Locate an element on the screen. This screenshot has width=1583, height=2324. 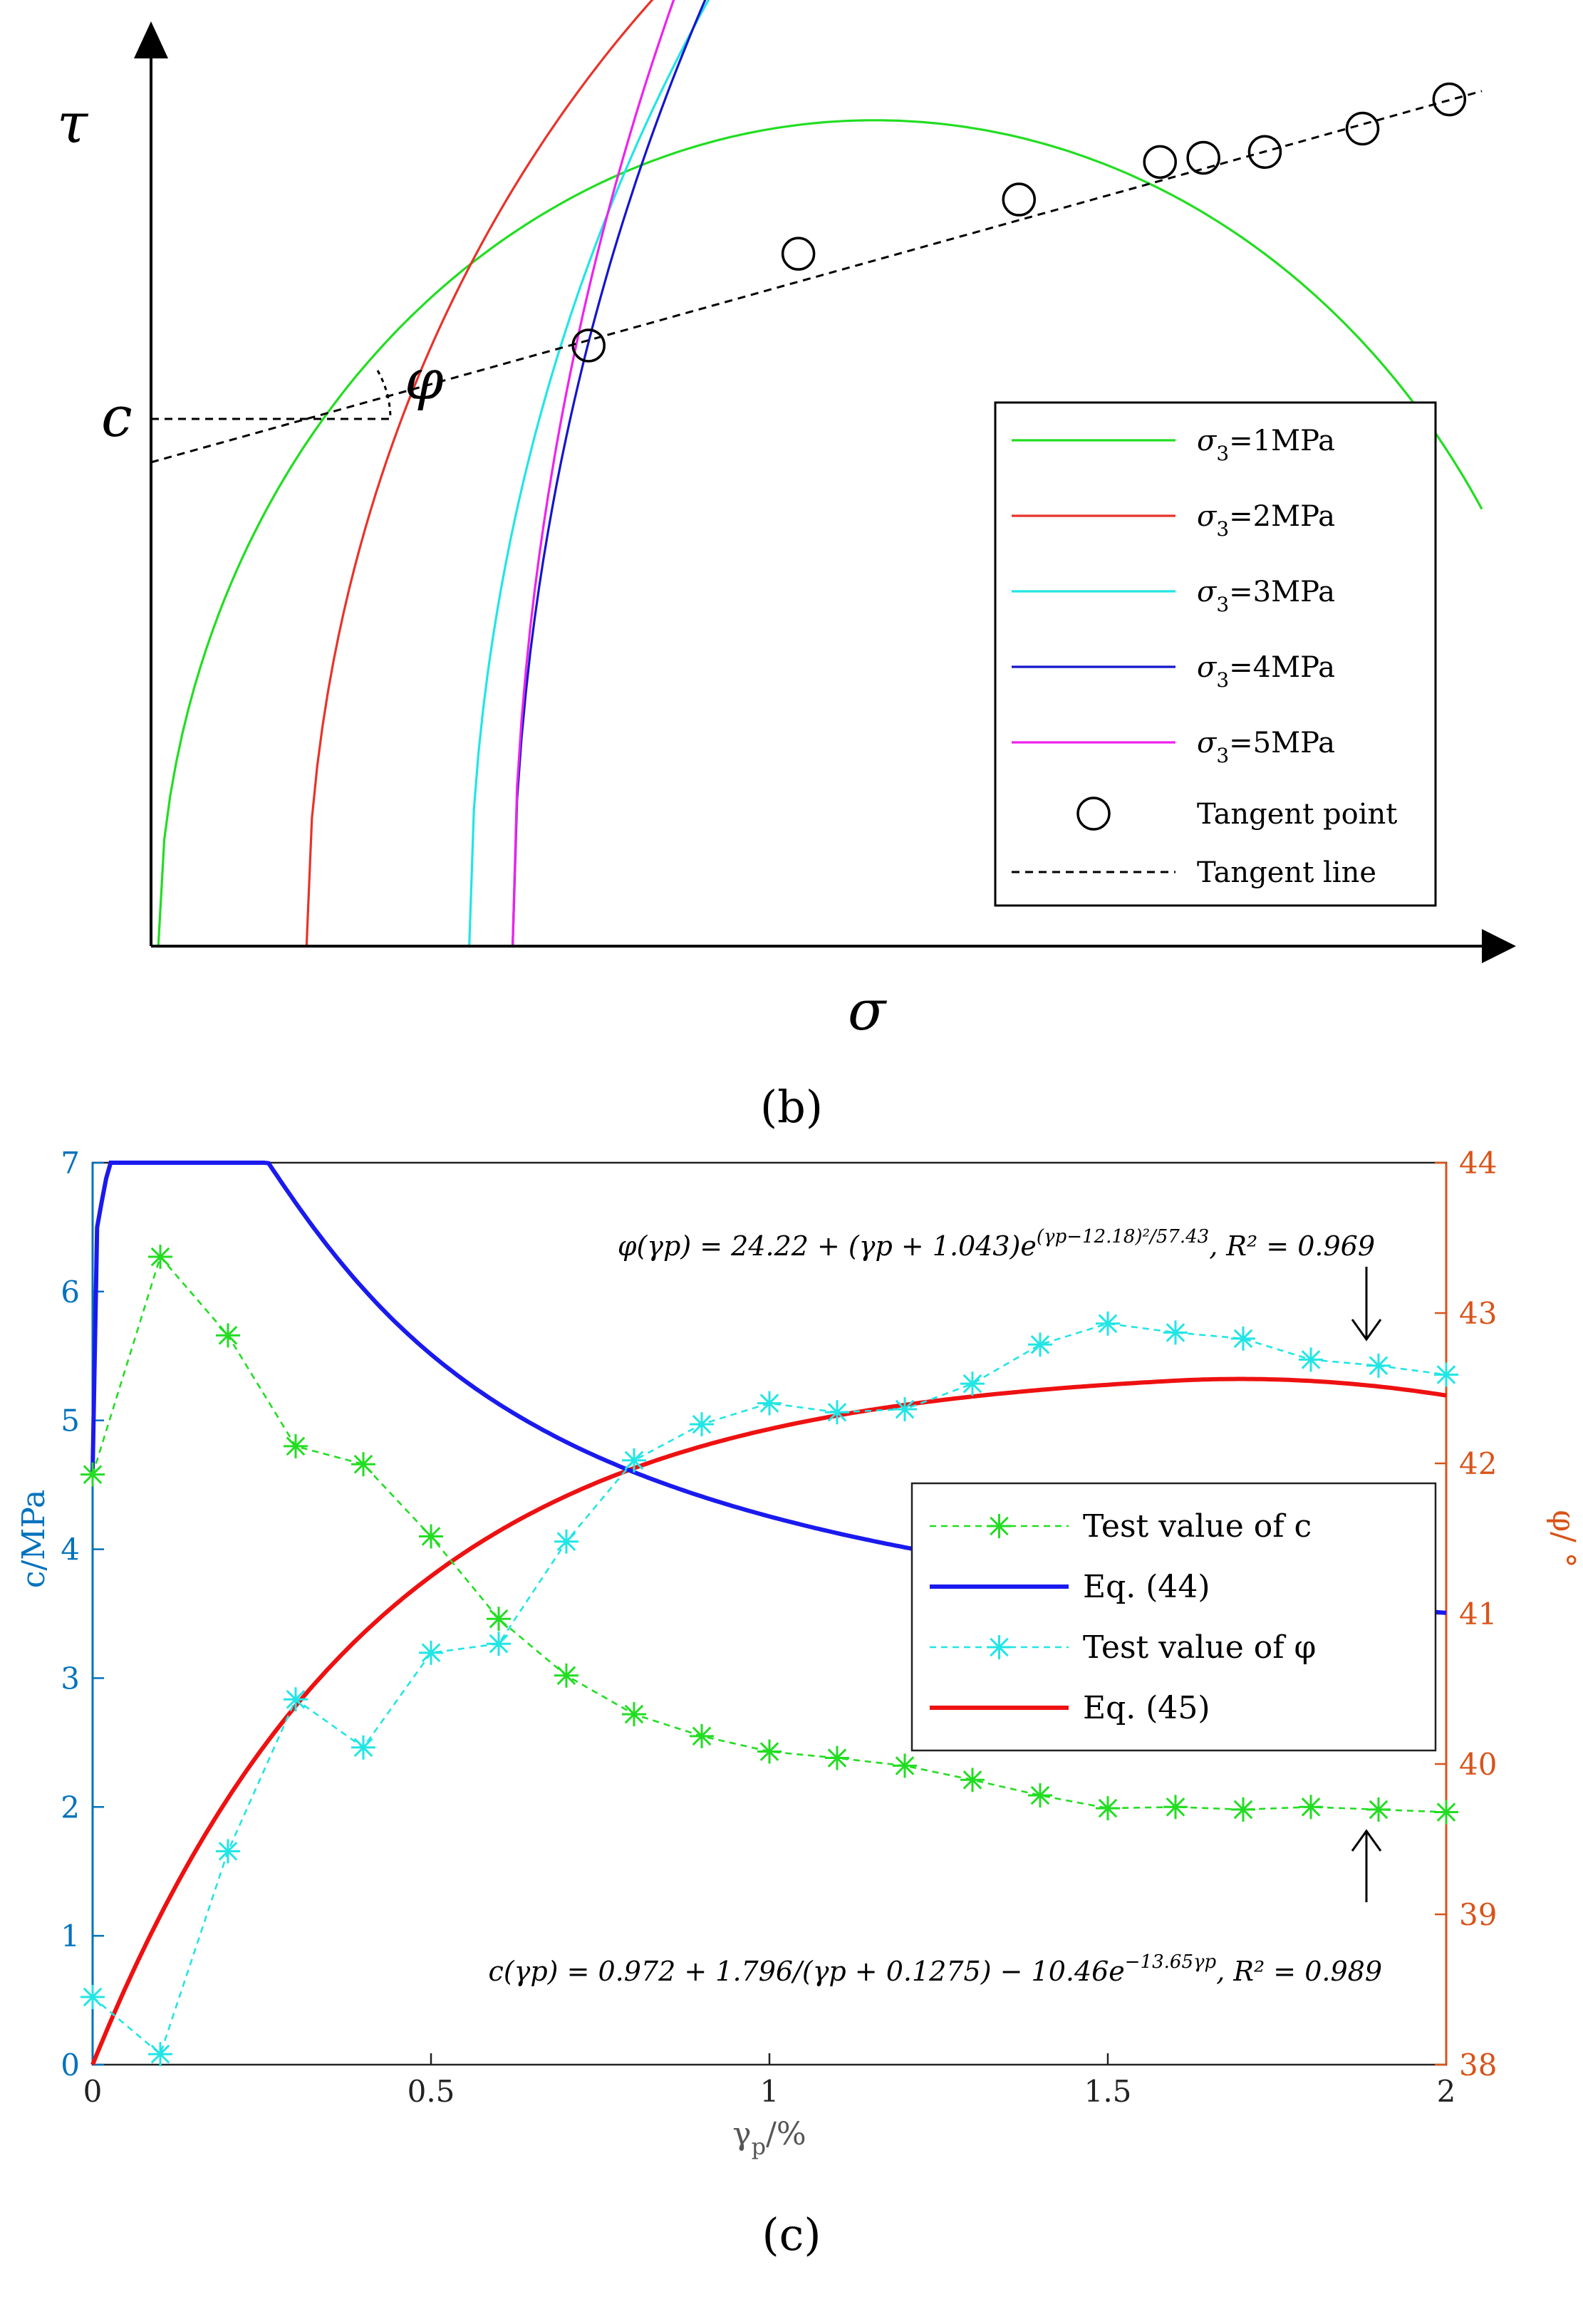
x-axis-label: γp/% is located at coordinates (769, 2138).